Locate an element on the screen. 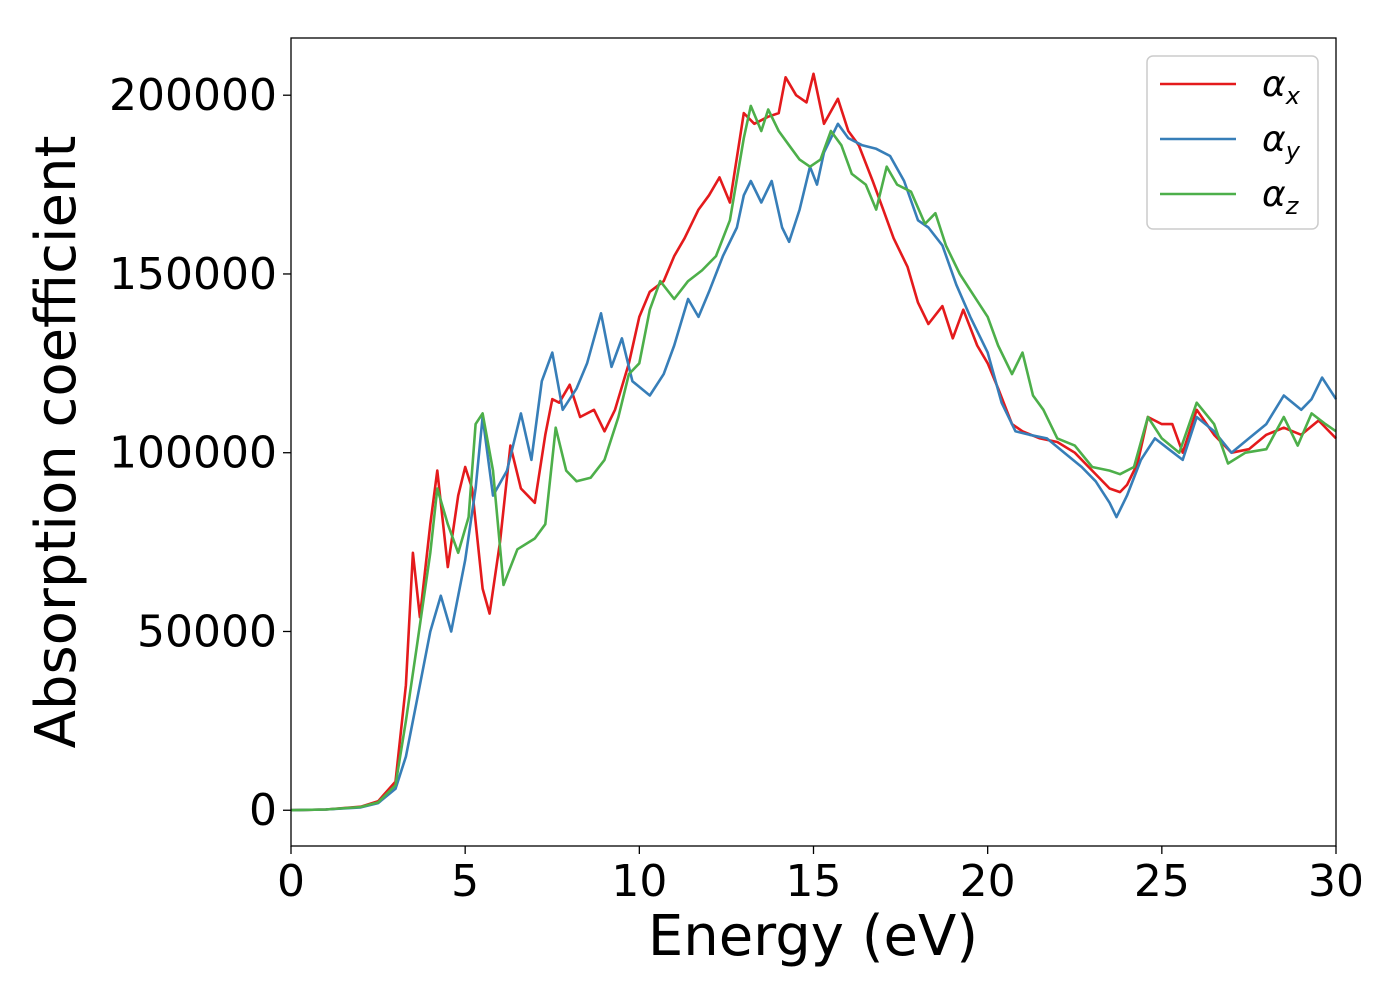 Image resolution: width=1400 pixels, height=1004 pixels. legend-label: αy is located at coordinates (1281, 142).